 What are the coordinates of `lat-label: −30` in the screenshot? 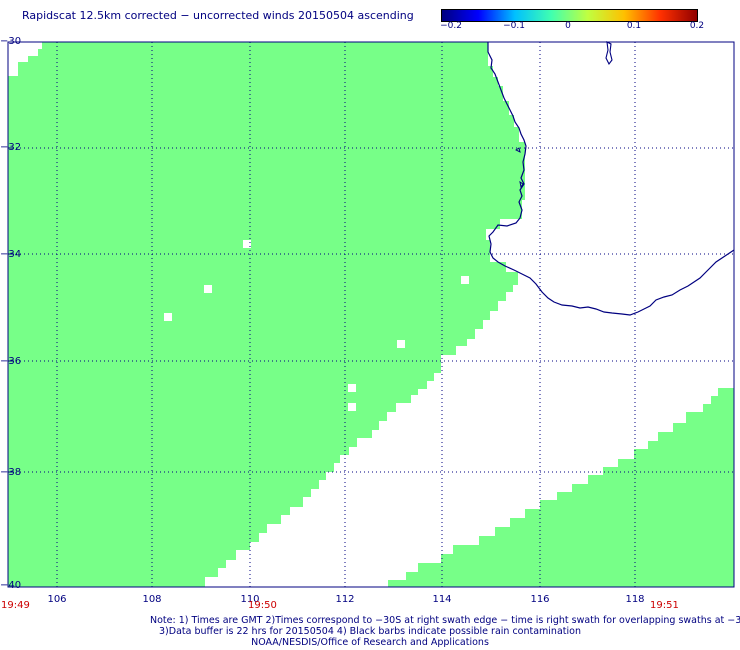 It's located at (11, 41).